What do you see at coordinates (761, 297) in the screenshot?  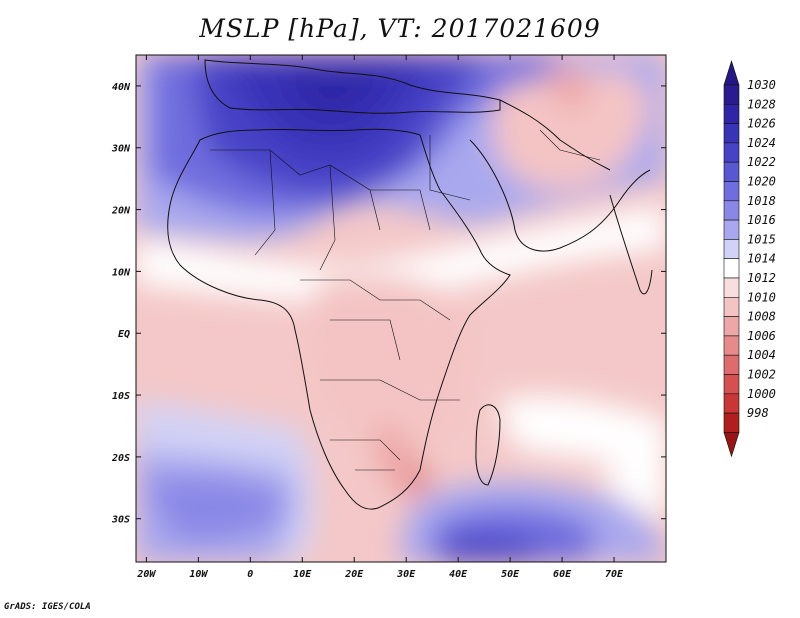 I see `colorbar-label: 1010` at bounding box center [761, 297].